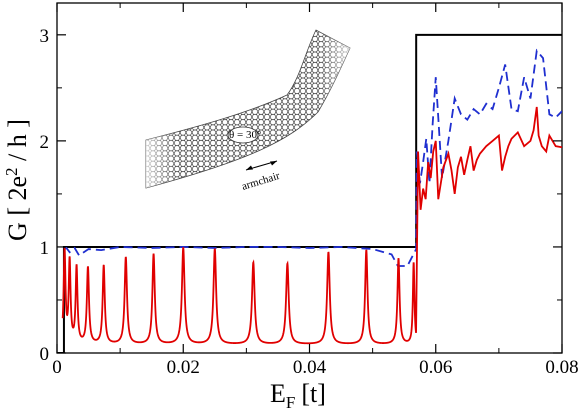 The height and width of the screenshot is (411, 581). I want to click on armchair-arrow-icon, so click(261, 165).